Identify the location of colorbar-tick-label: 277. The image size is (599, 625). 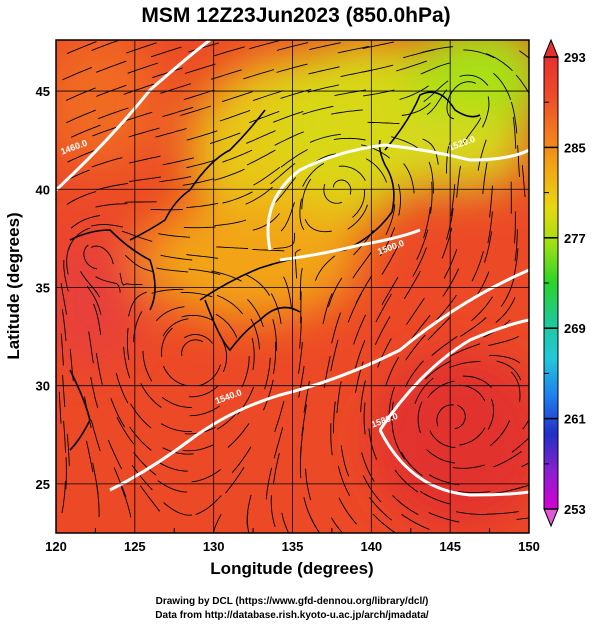
(575, 238).